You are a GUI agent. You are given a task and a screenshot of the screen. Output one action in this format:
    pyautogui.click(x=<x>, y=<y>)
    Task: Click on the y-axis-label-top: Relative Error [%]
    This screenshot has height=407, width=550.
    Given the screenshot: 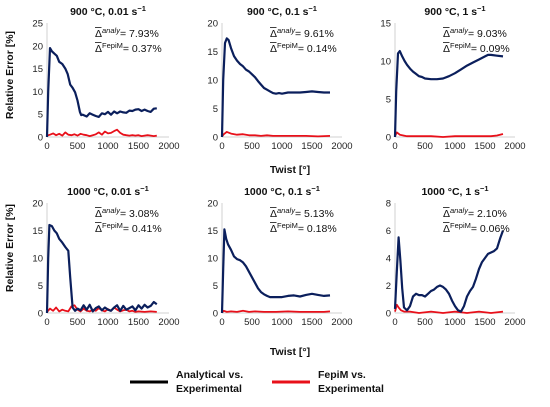 What is the action you would take?
    pyautogui.click(x=10, y=75)
    